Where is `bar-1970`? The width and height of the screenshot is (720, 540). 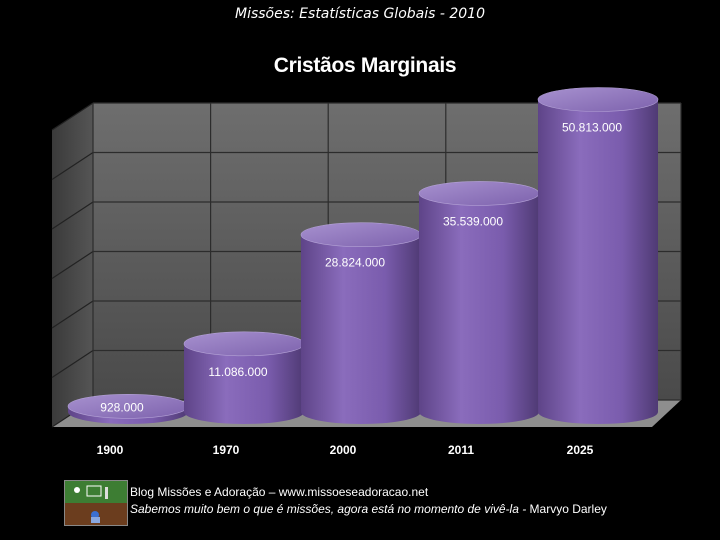 bar-1970 is located at coordinates (244, 377).